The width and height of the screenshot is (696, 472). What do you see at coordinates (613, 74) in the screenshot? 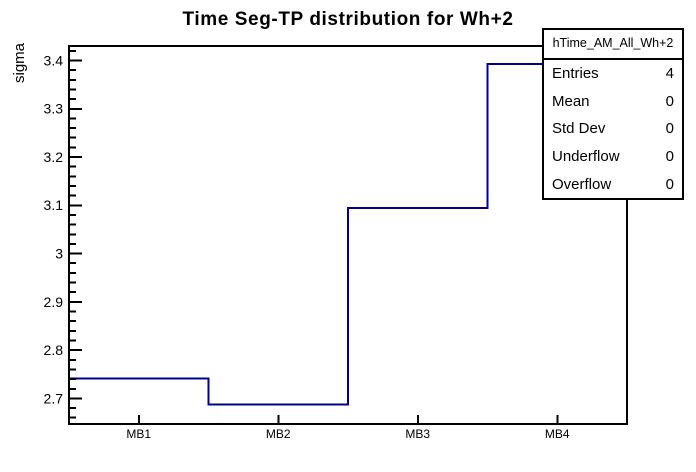
I see `stats-row-entries: Entries 4` at bounding box center [613, 74].